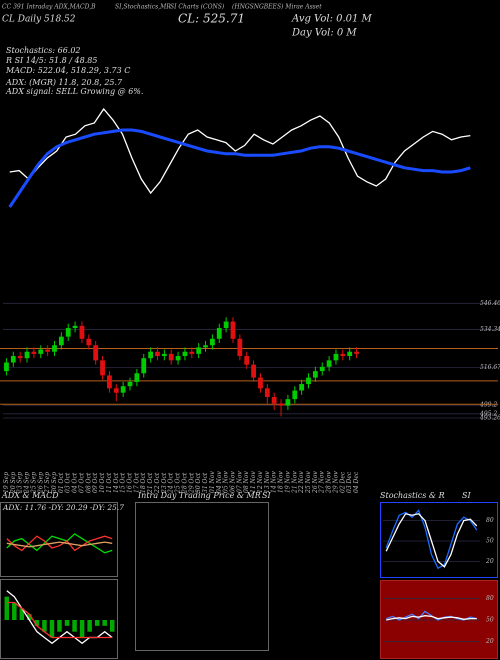 This screenshot has height=660, width=500. Describe the element at coordinates (30, 495) in the screenshot. I see `panel-title: ADX & MACD` at that location.